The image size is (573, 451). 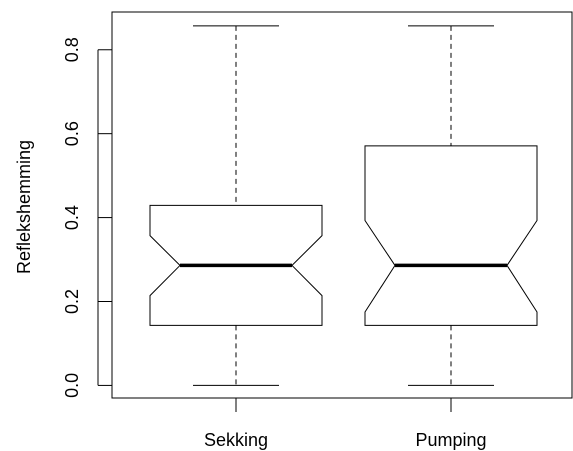 I want to click on x-tick-label: Pumping, so click(x=450, y=440).